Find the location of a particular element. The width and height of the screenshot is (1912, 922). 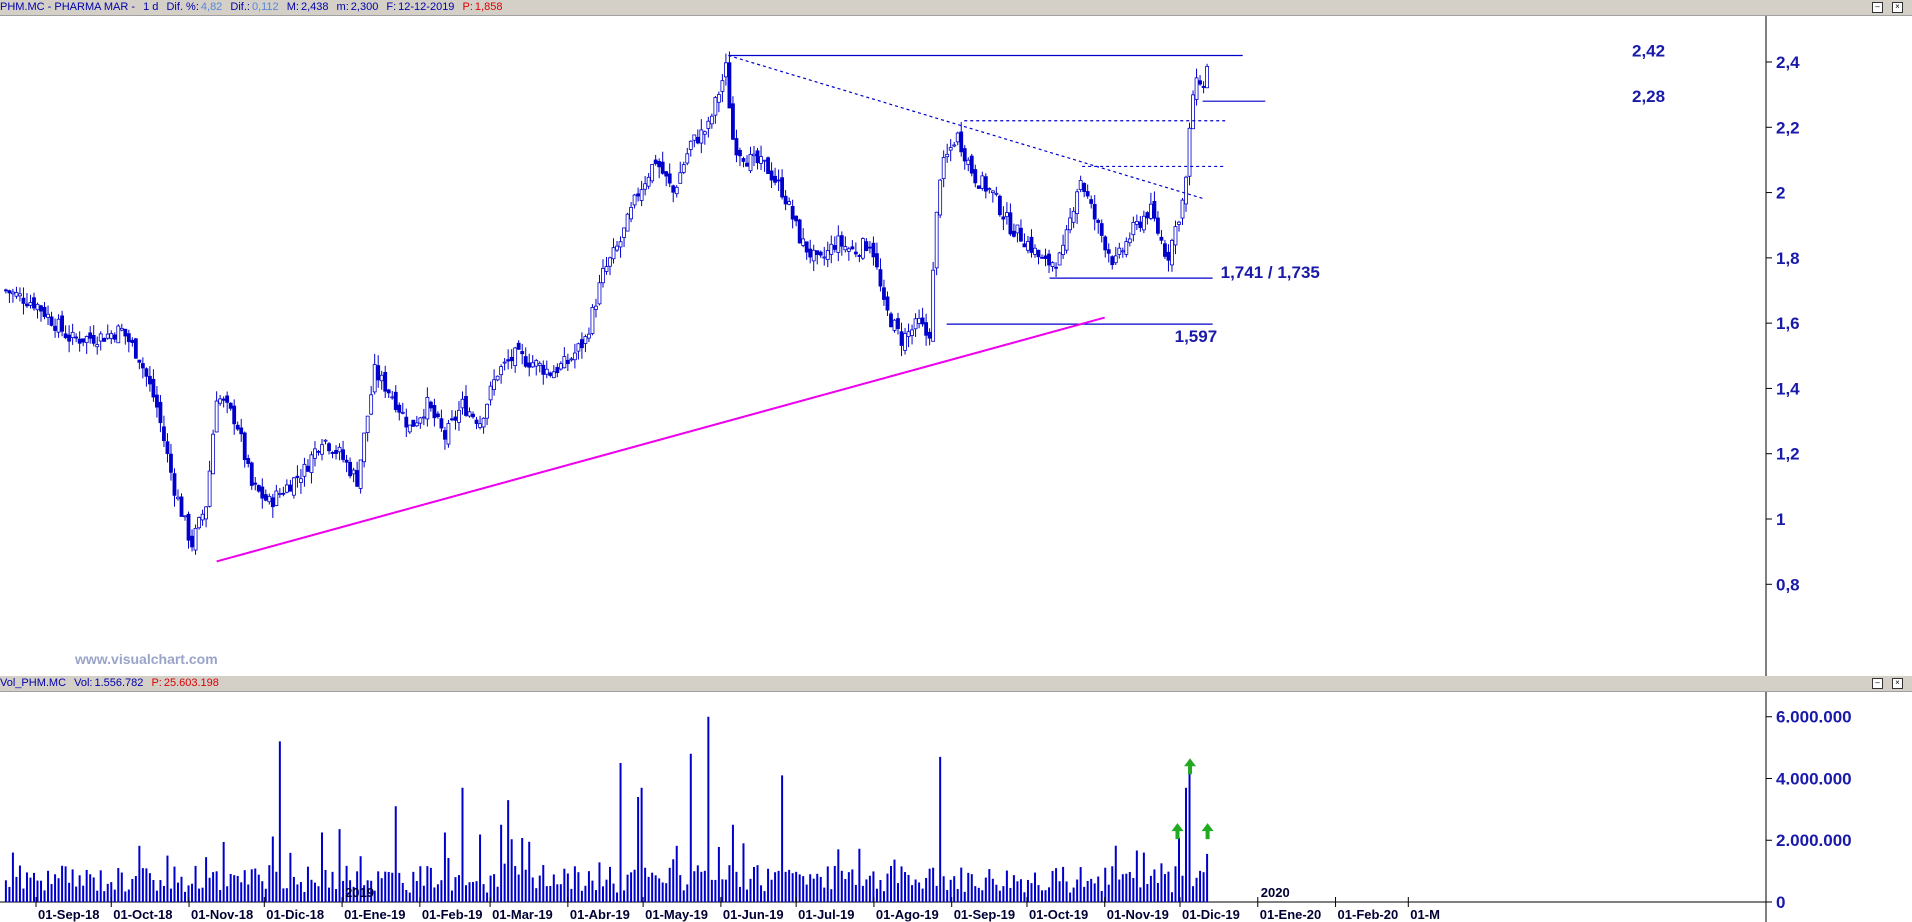

price-y-tick-label: 2,4 is located at coordinates (1788, 62).